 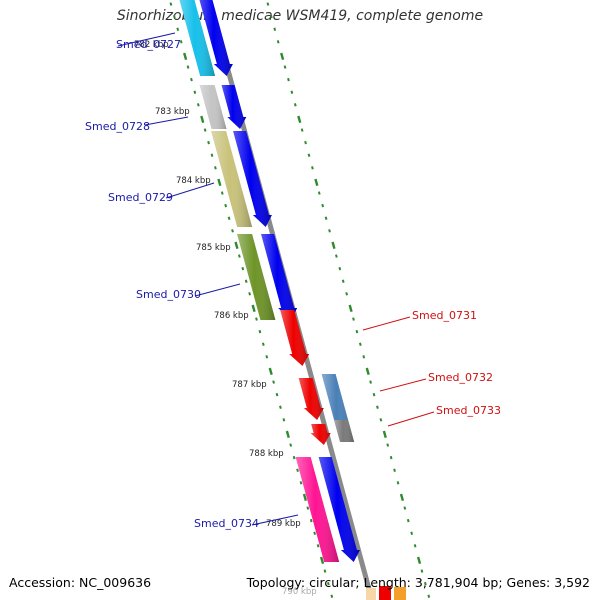 What do you see at coordinates (444, 315) in the screenshot?
I see `gene-label-smed-0731: Smed_0731` at bounding box center [444, 315].